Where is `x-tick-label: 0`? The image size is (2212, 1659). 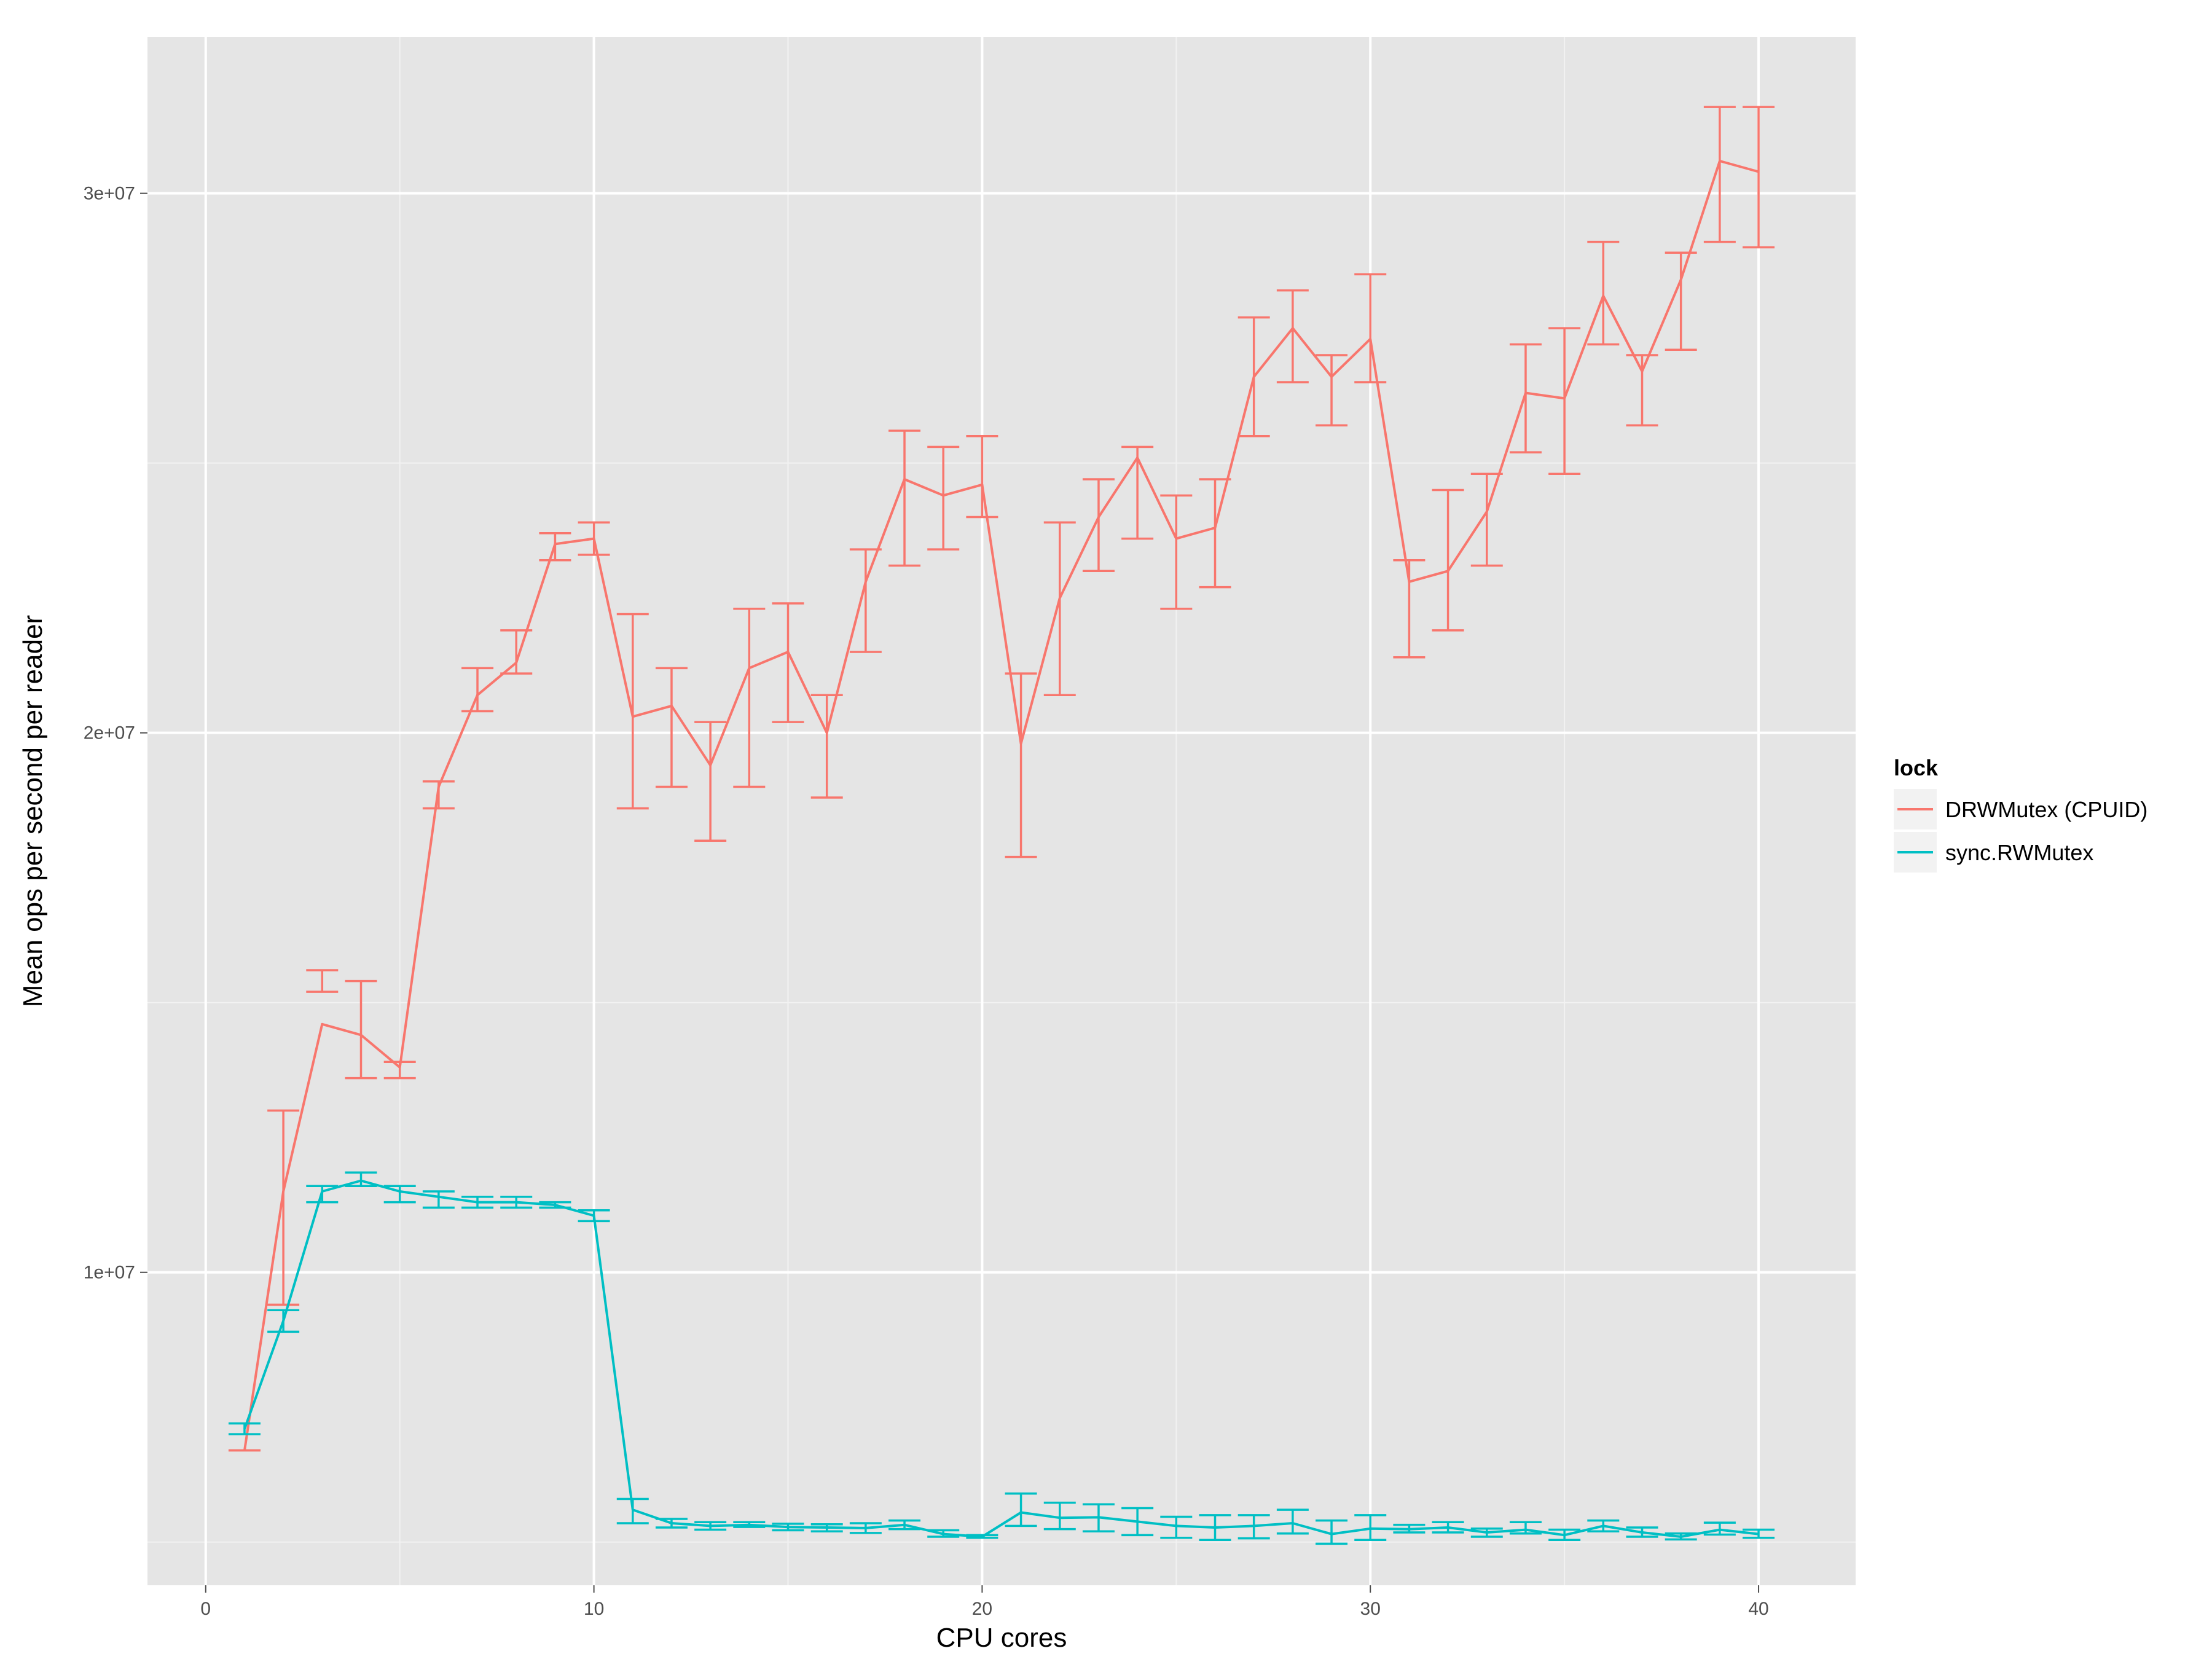
x-tick-label: 0 is located at coordinates (205, 1609).